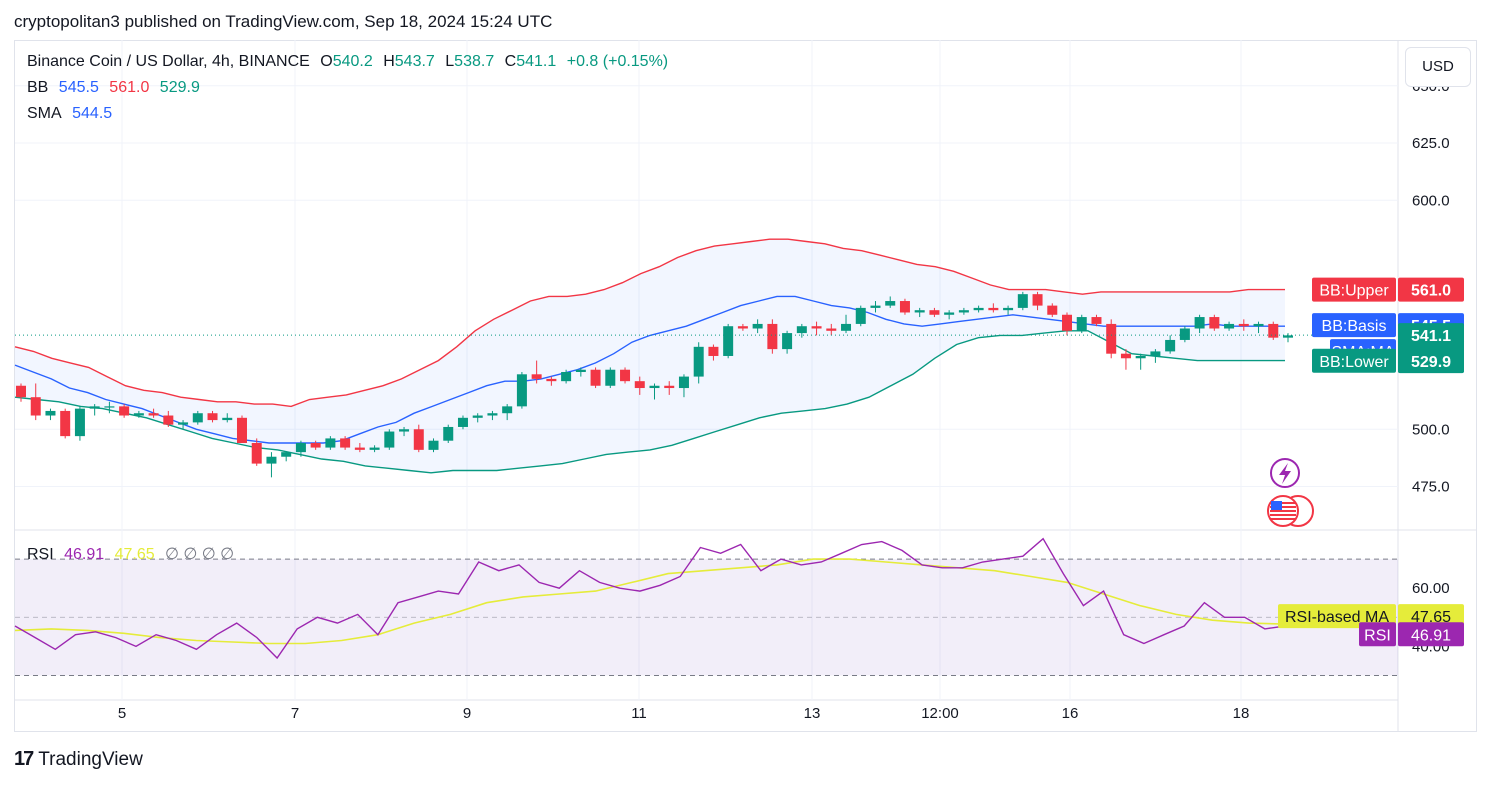  Describe the element at coordinates (1431, 143) in the screenshot. I see `price-tick-label: 625.0` at that location.